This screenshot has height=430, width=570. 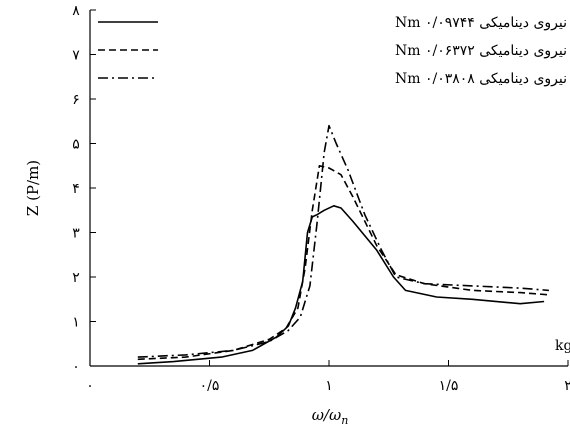 I want to click on x-axis-label: ω/ωn, so click(x=330, y=416).